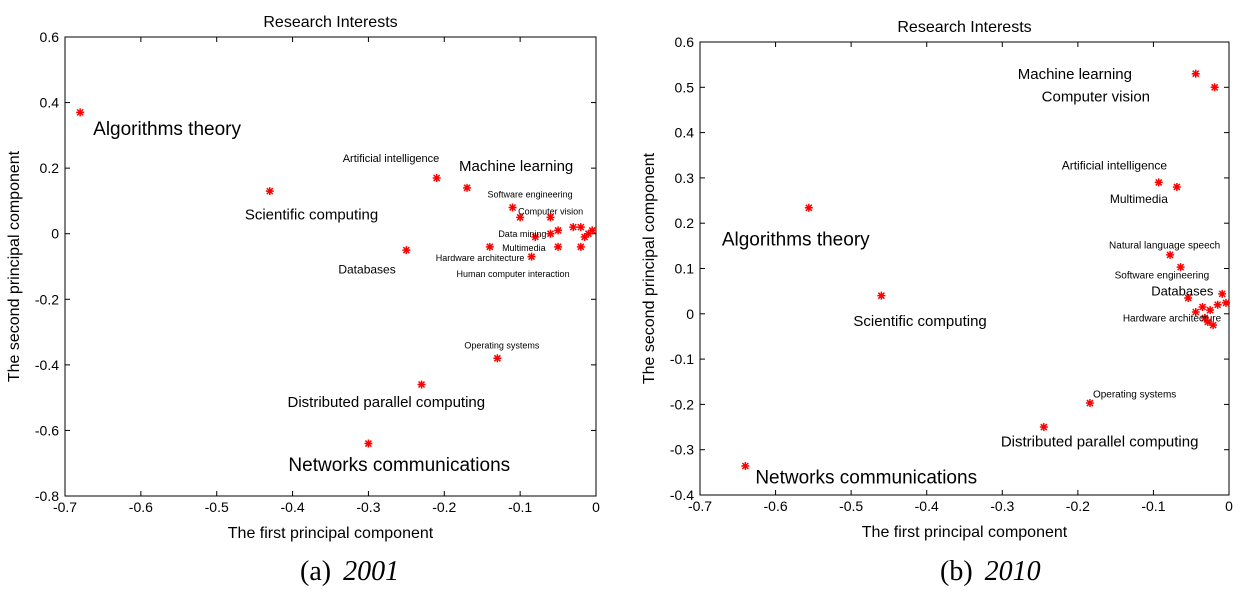 The height and width of the screenshot is (615, 1242). I want to click on y-tick-label: 0.1, so click(685, 269).